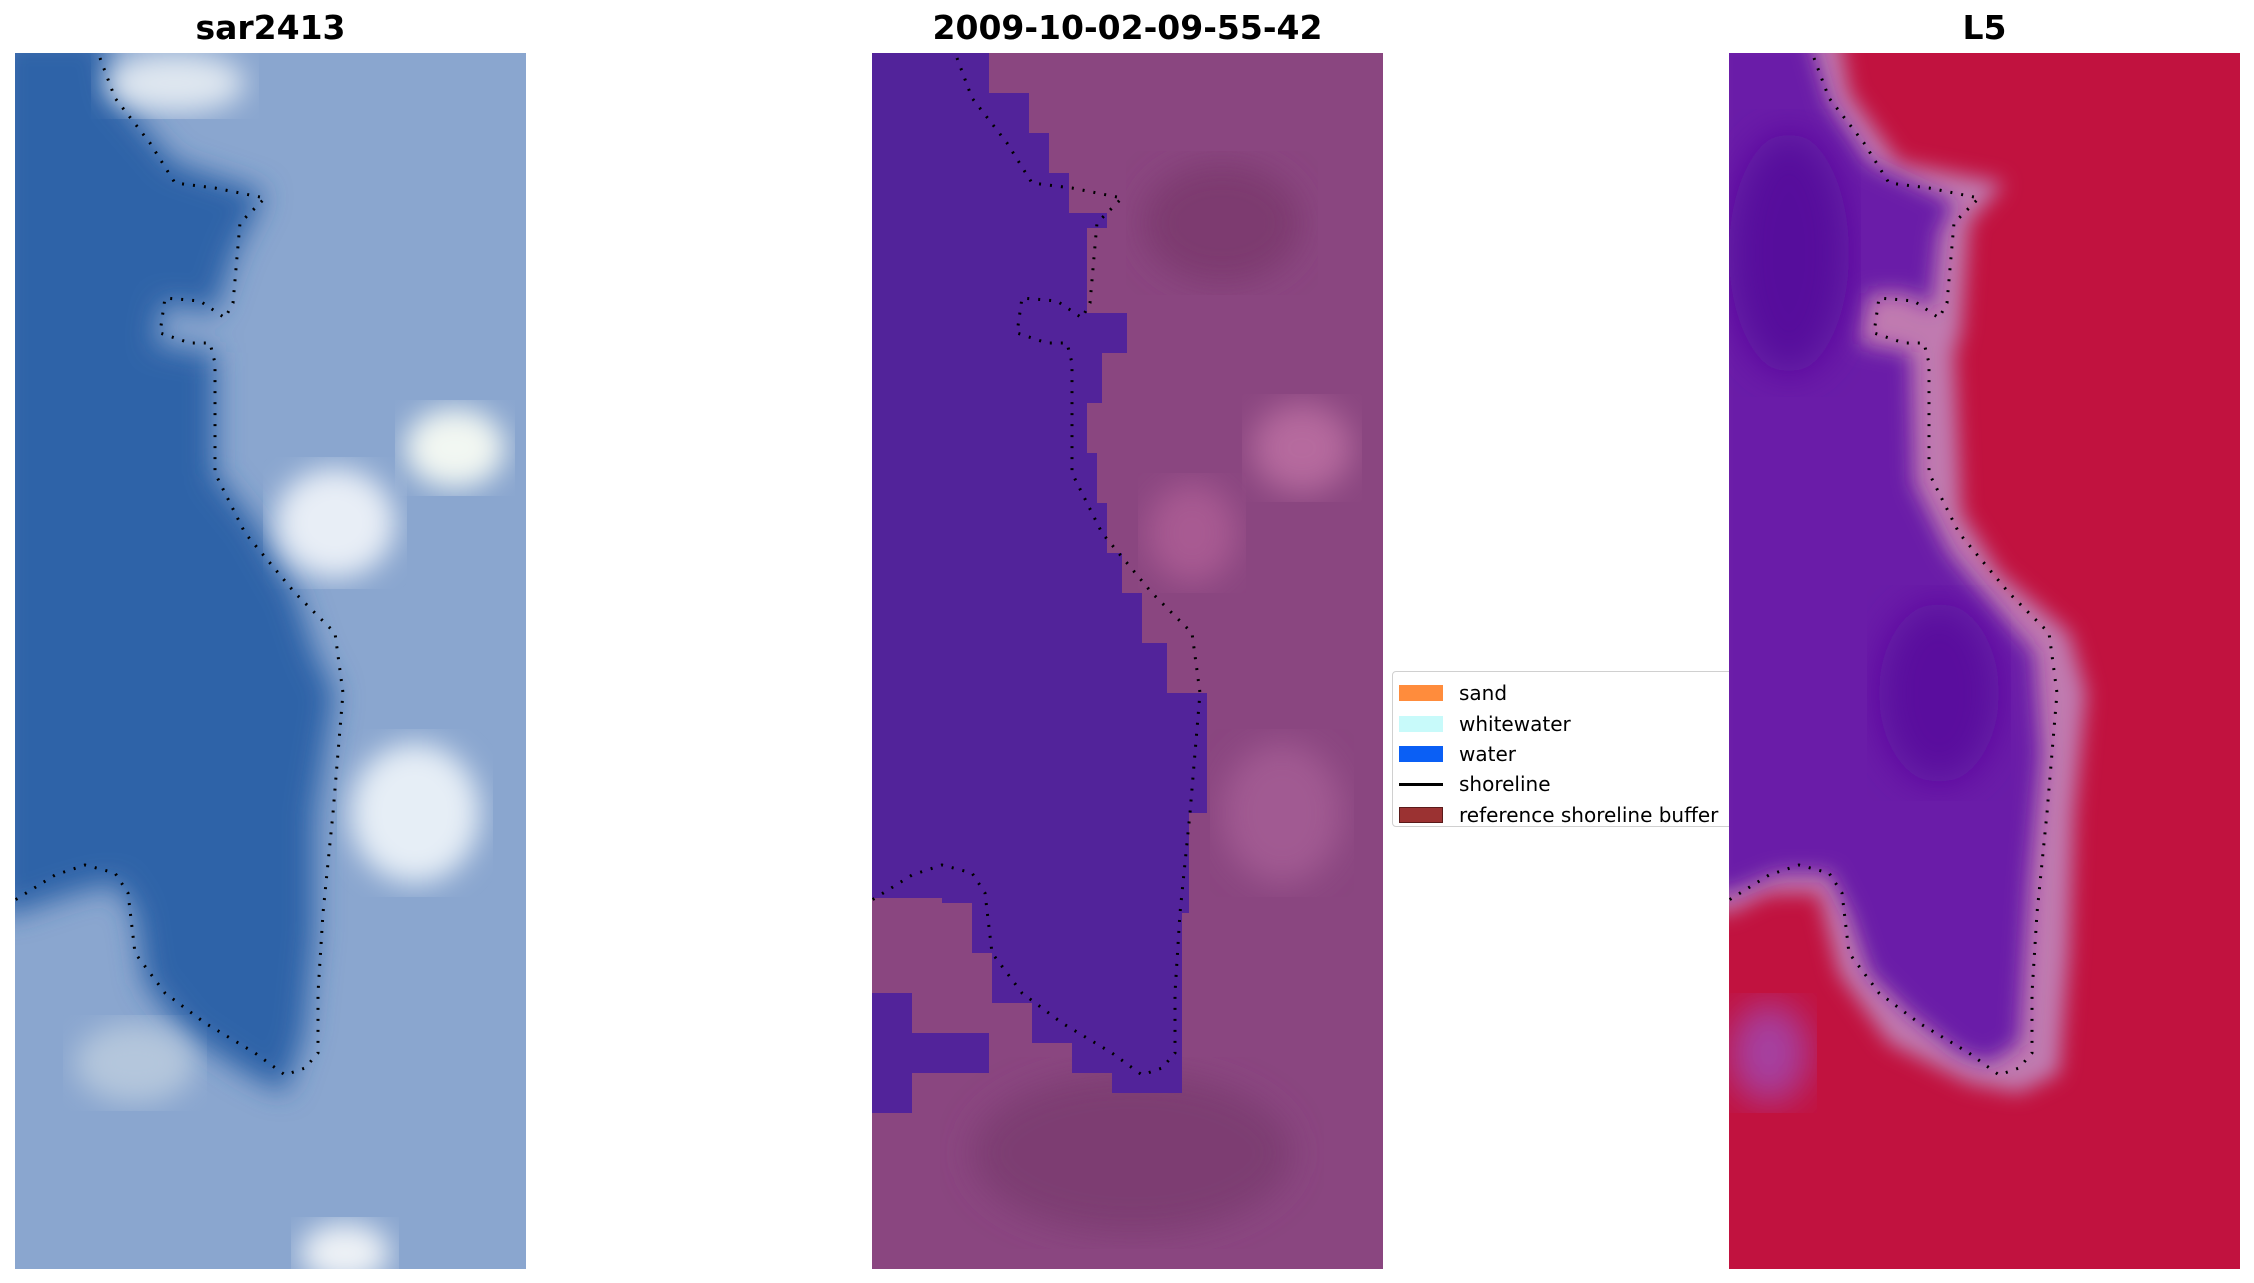 This screenshot has height=1283, width=2254. I want to click on reference-buffer-swatch, so click(1421, 814).